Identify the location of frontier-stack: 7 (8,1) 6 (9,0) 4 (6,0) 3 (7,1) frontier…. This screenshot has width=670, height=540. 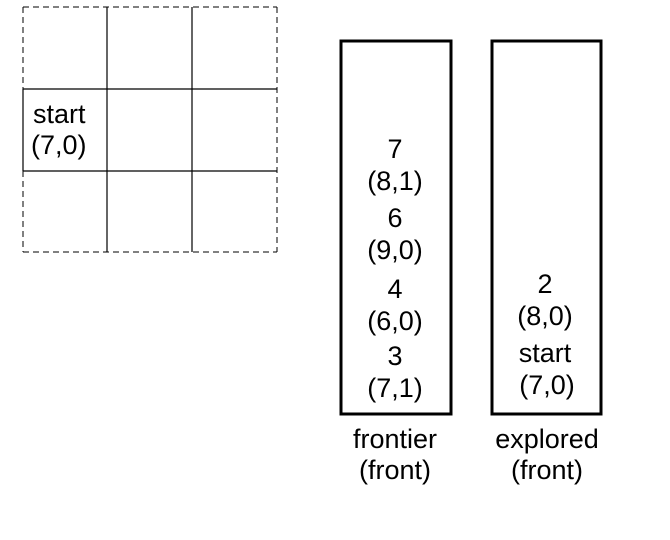
(396, 262).